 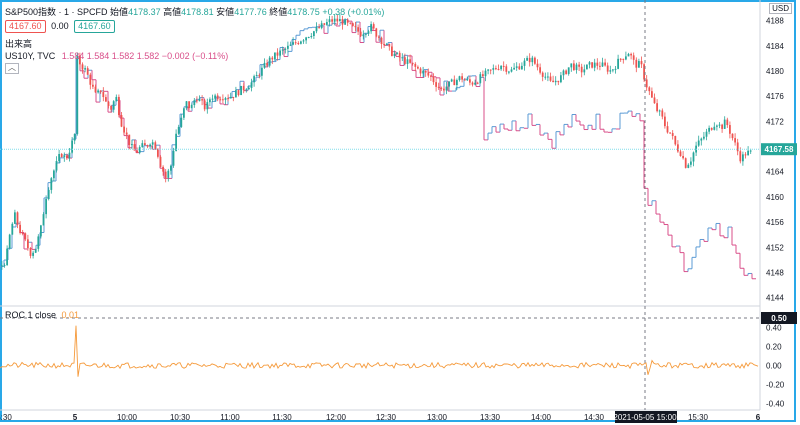 What do you see at coordinates (127, 417) in the screenshot?
I see `x-tick-label: 10:00` at bounding box center [127, 417].